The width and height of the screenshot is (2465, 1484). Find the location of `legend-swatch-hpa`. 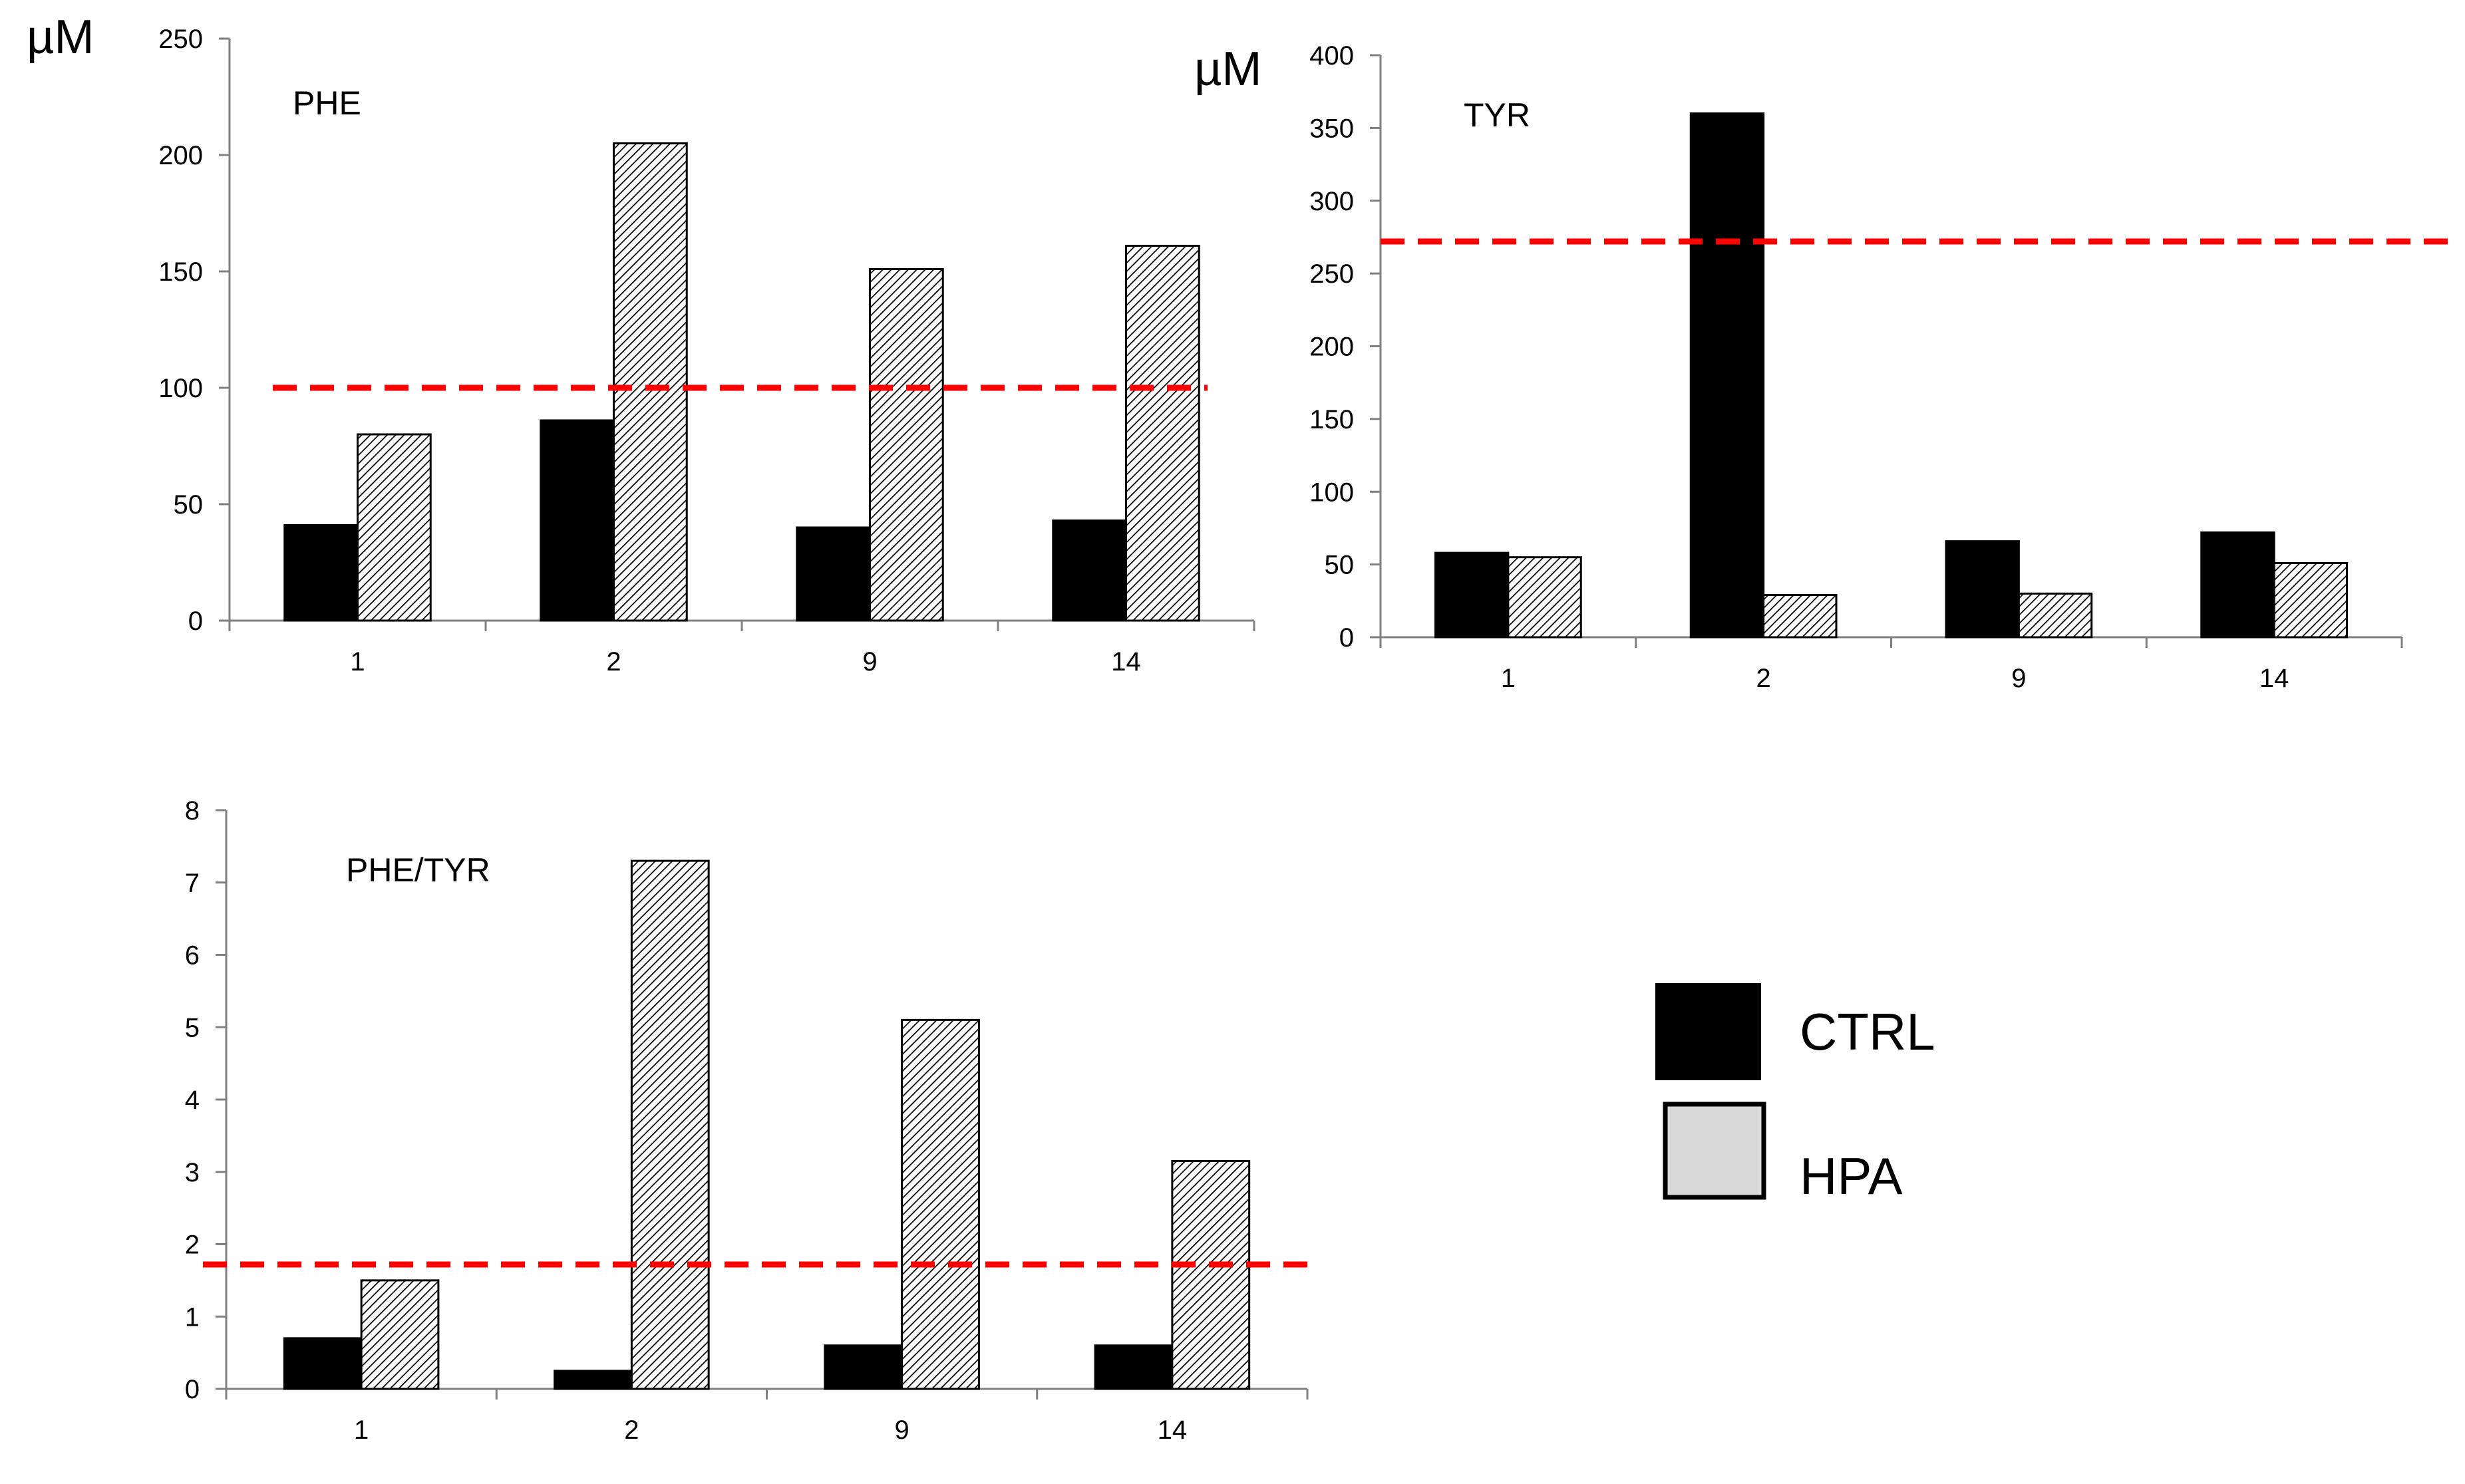

legend-swatch-hpa is located at coordinates (1714, 1151).